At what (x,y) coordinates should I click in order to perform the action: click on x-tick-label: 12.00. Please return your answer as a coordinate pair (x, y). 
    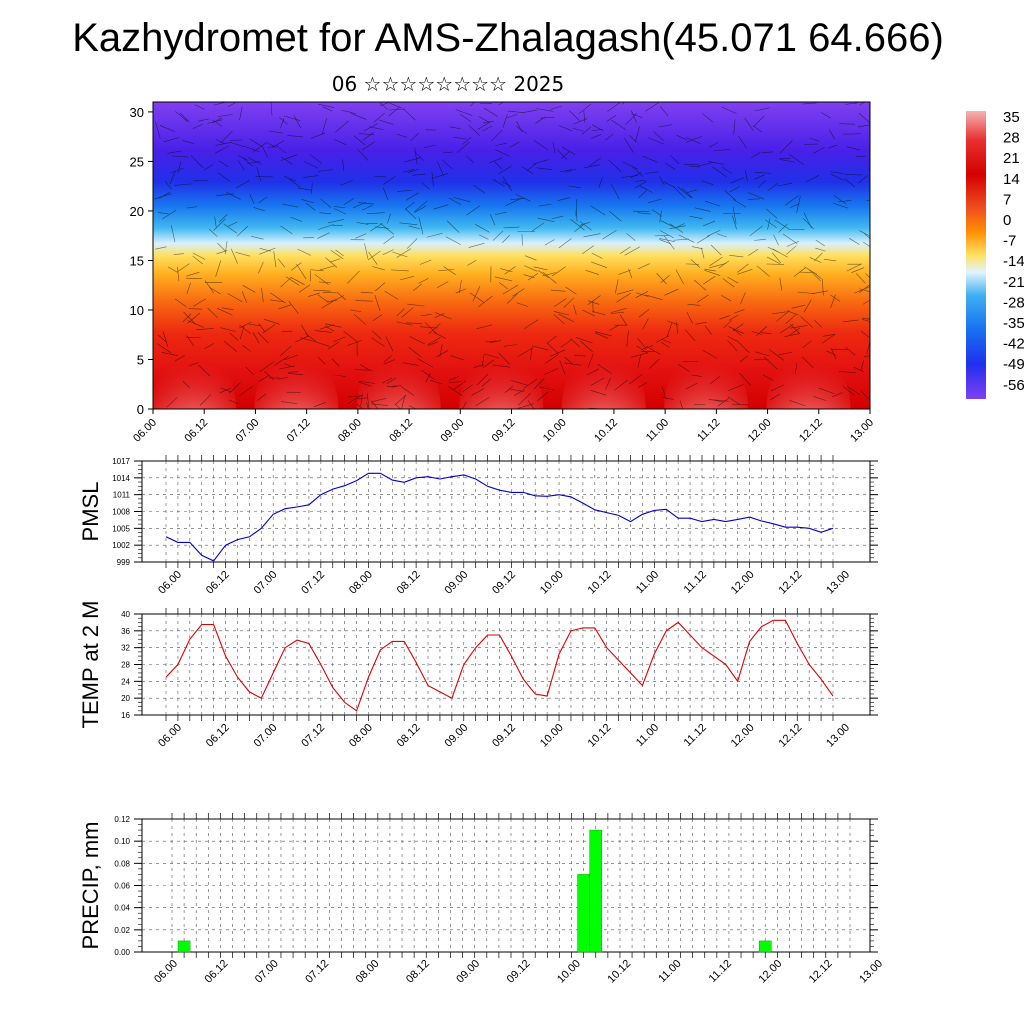
    Looking at the image, I should click on (743, 583).